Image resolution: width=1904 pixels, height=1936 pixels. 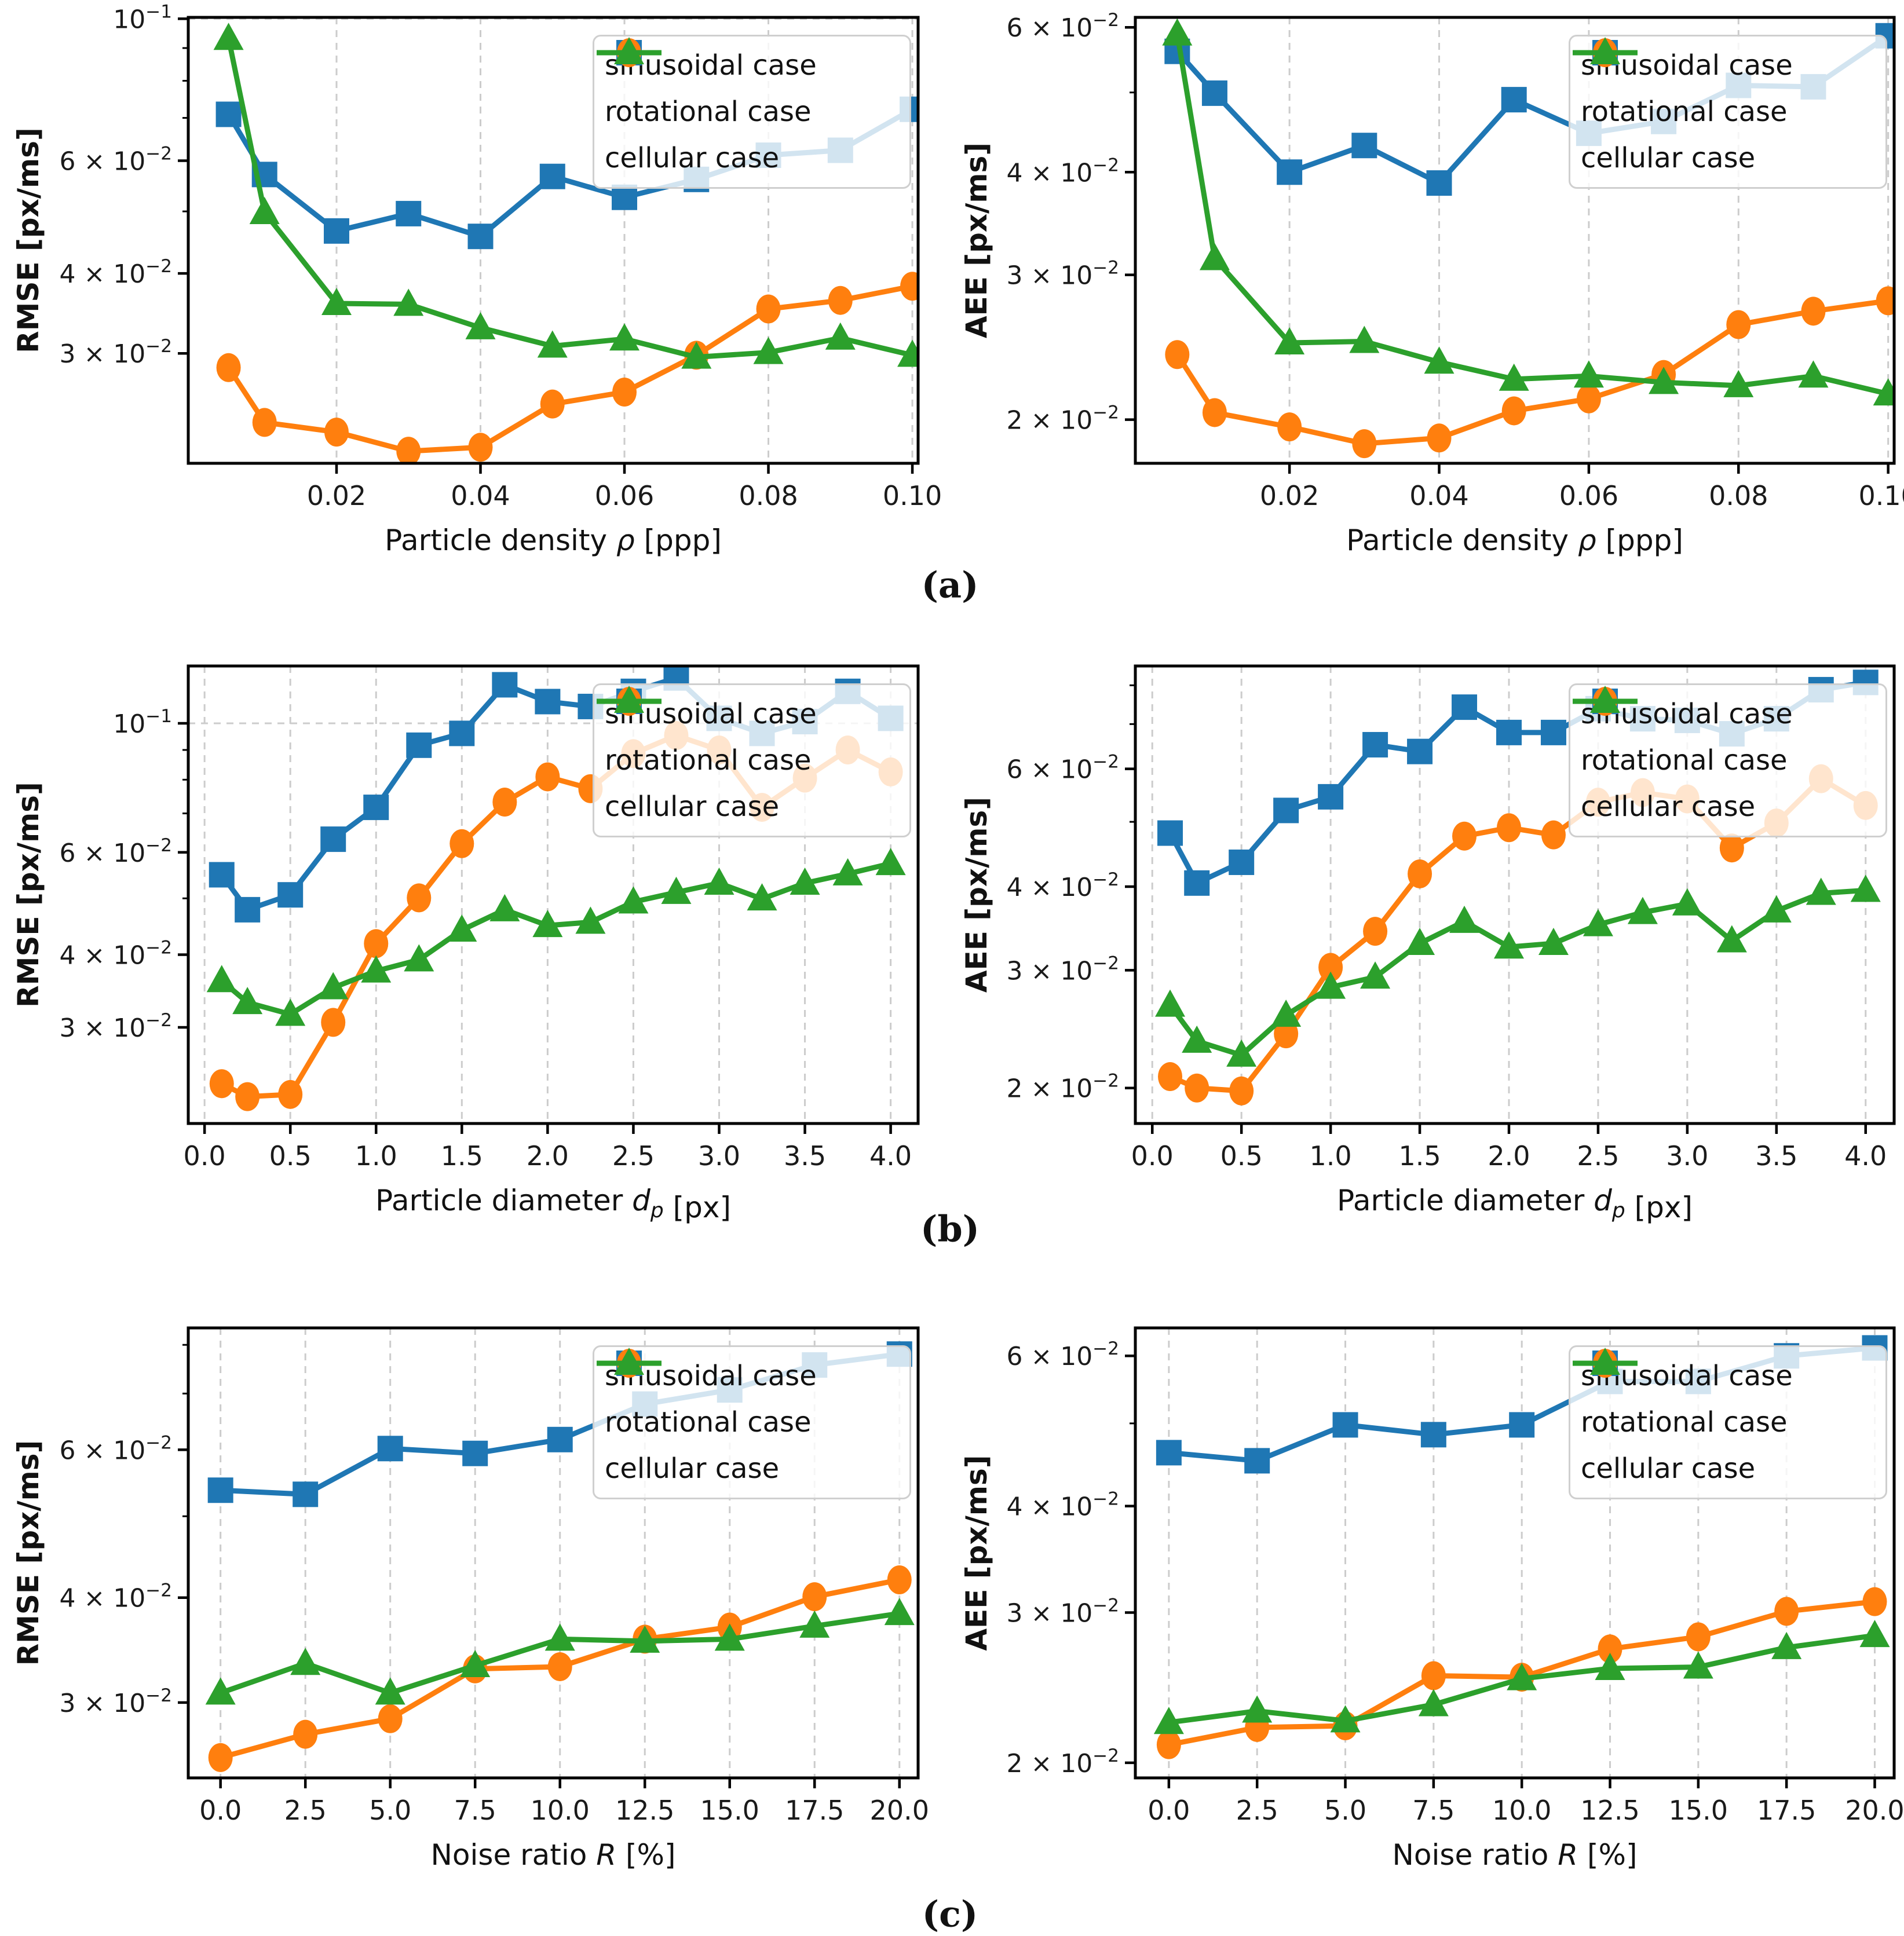 What do you see at coordinates (1529, 372) in the screenshot?
I see `series-circle` at bounding box center [1529, 372].